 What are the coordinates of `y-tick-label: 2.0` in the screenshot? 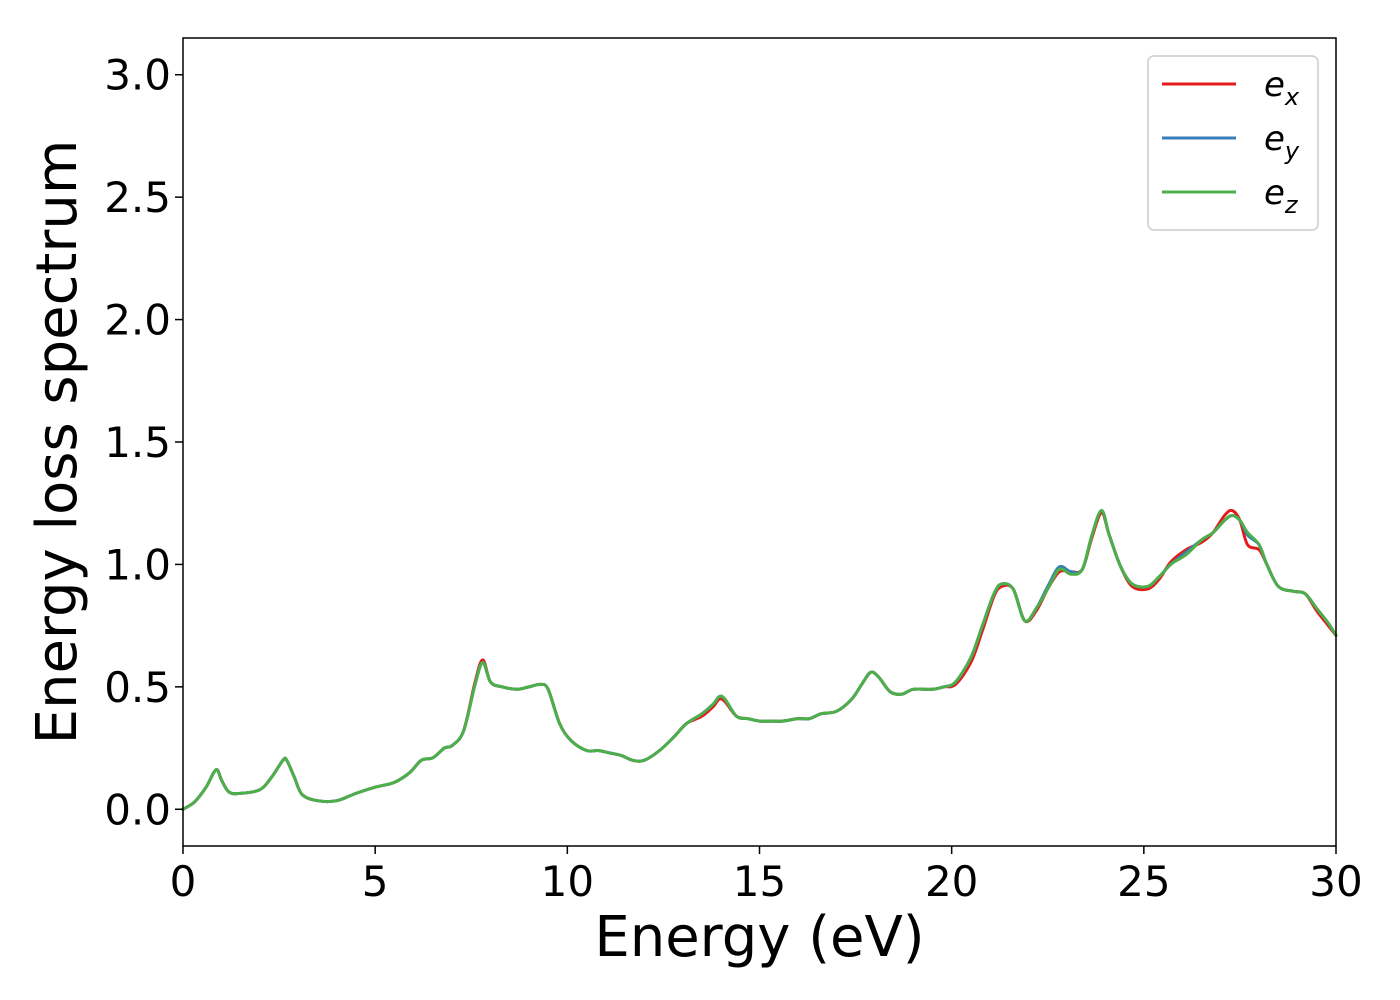 It's located at (137, 320).